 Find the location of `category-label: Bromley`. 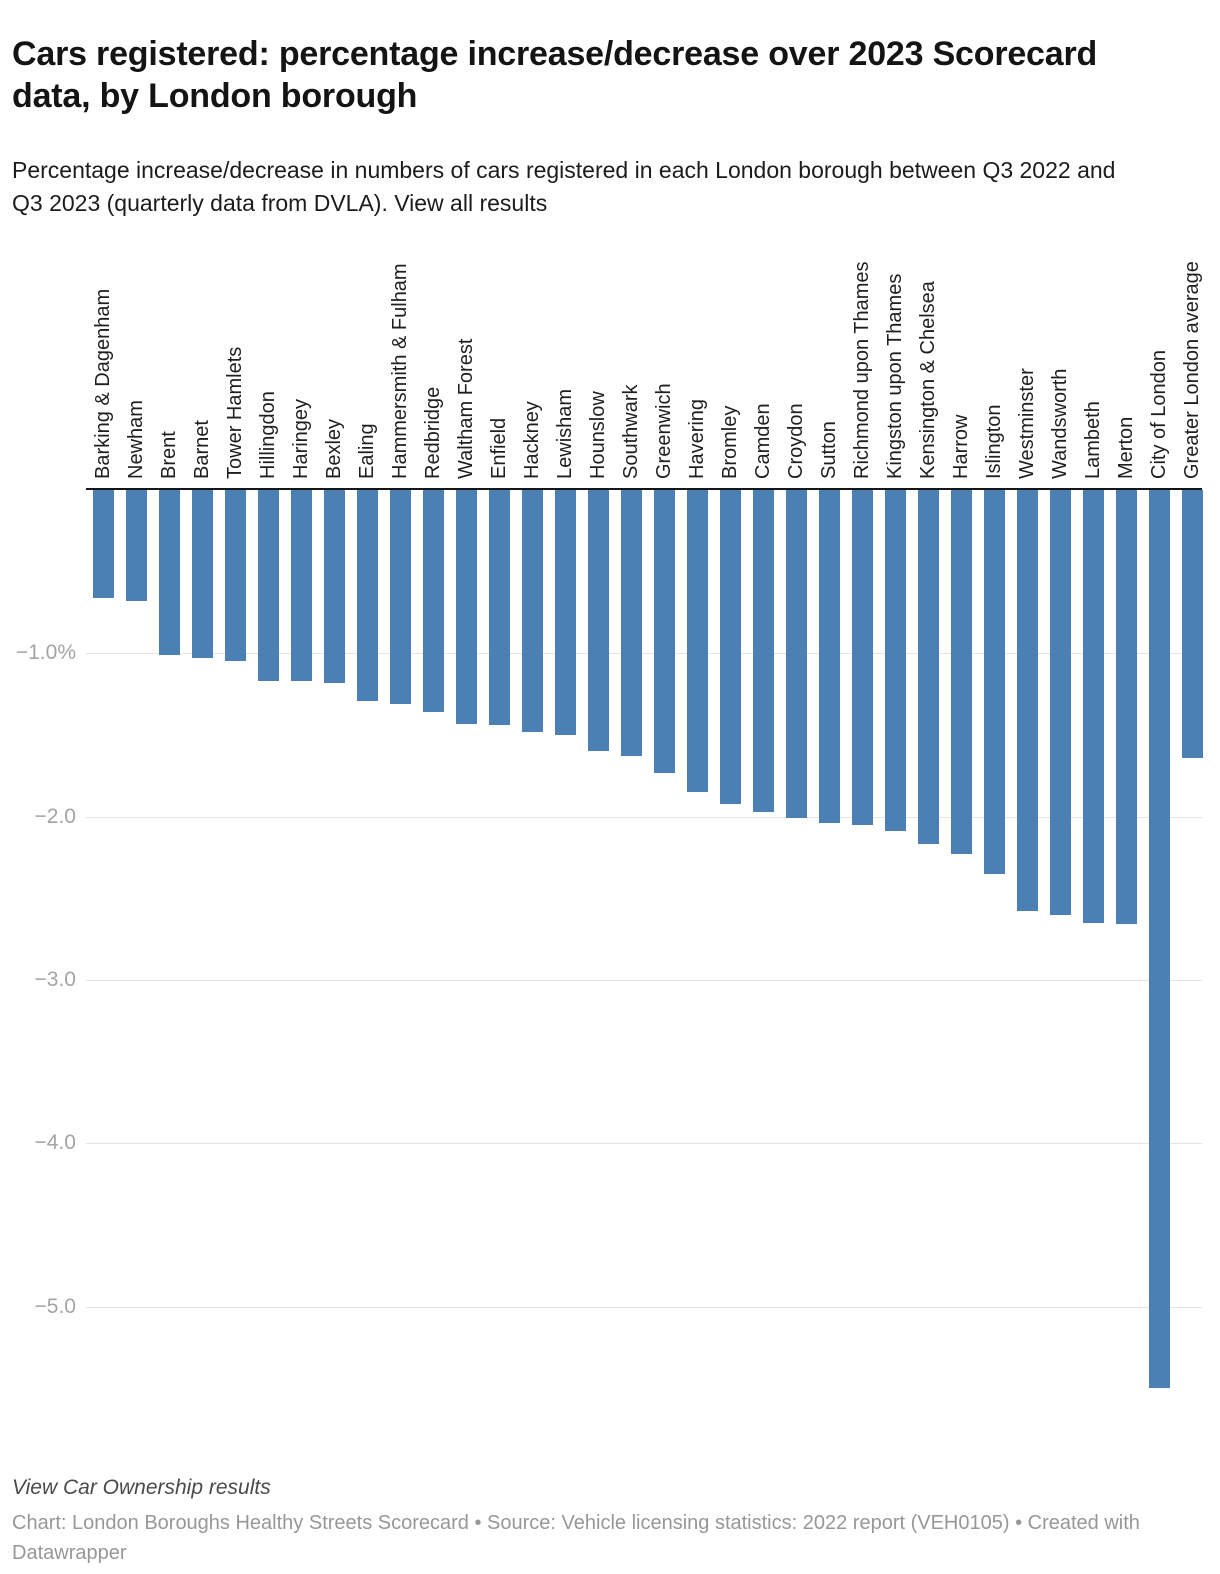

category-label: Bromley is located at coordinates (730, 442).